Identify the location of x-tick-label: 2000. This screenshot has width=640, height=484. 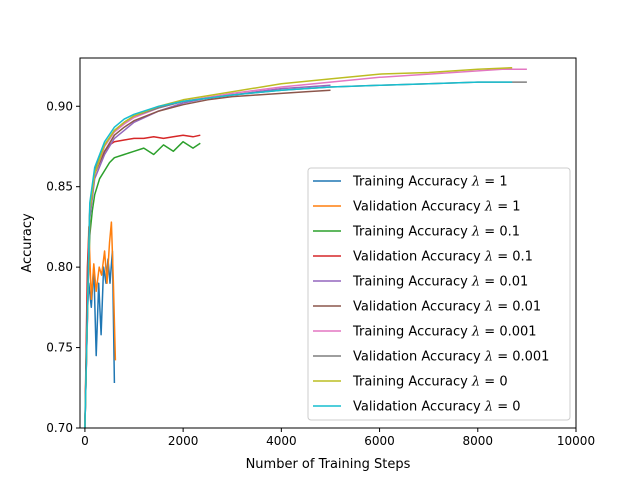
(183, 441).